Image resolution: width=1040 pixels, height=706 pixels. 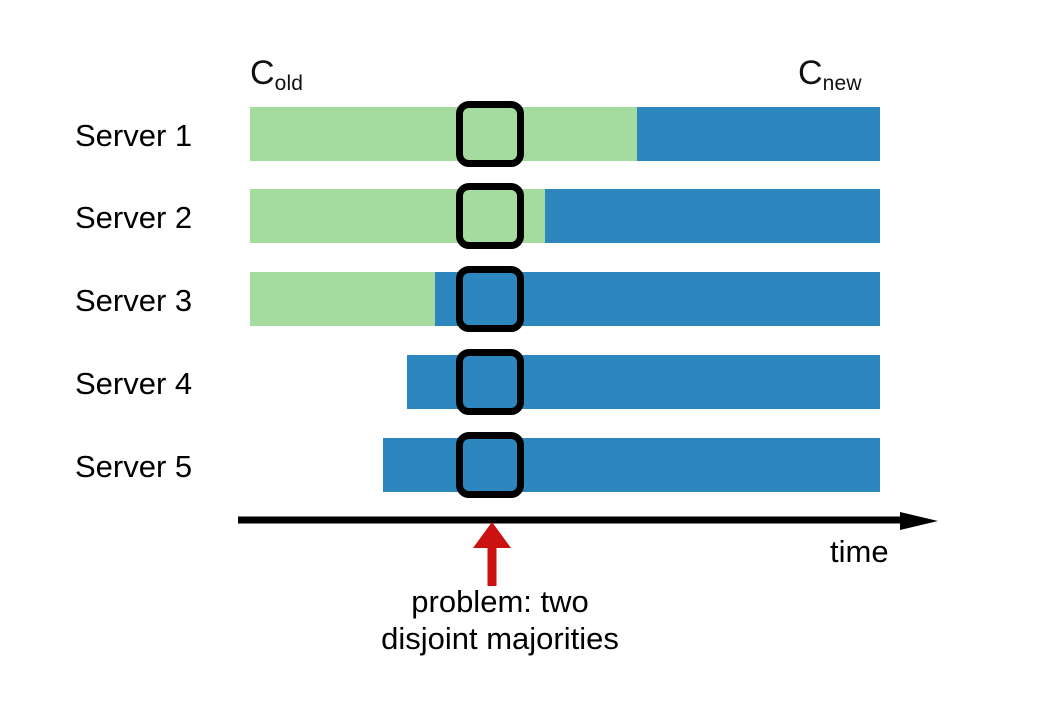 I want to click on config-label-old: Cold, so click(x=276, y=75).